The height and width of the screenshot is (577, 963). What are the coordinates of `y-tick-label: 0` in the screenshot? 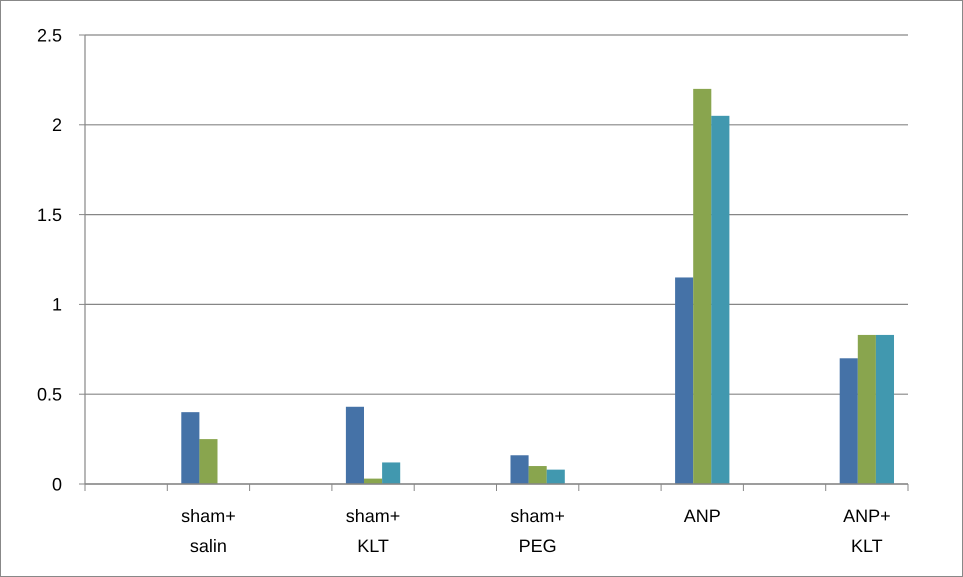 It's located at (57, 484).